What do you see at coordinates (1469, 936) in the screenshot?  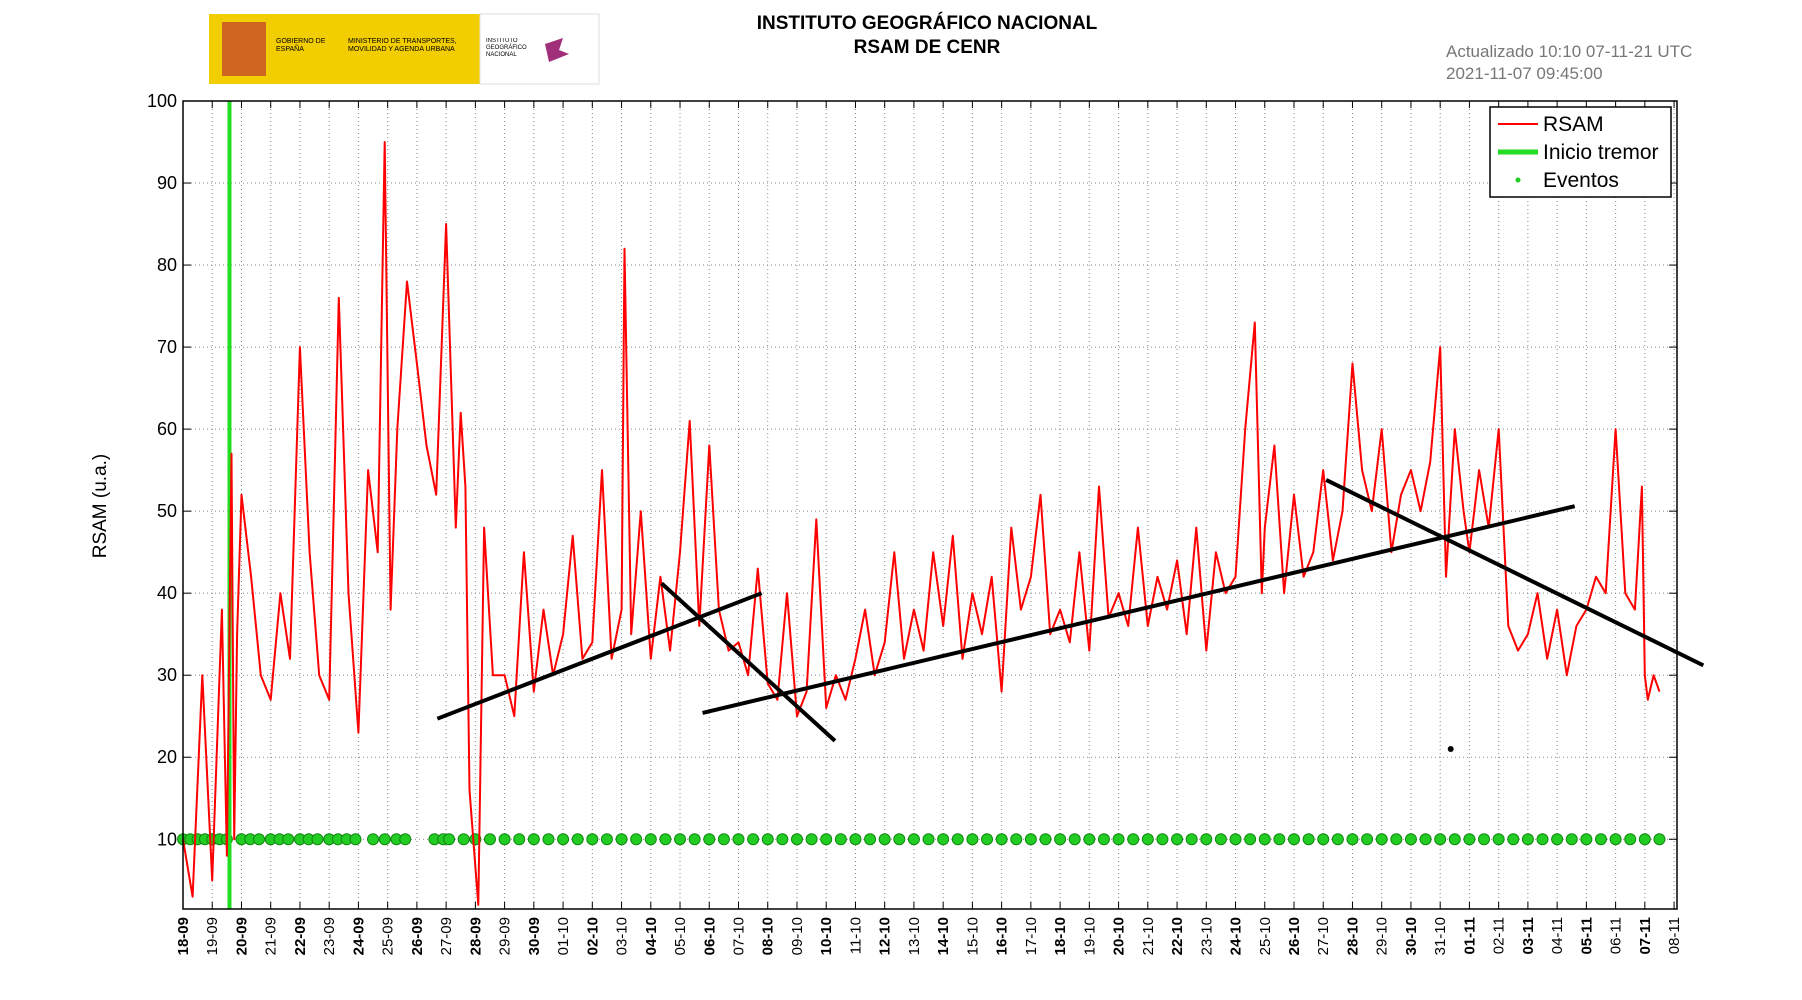 I see `x-tick-label: 01-11` at bounding box center [1469, 936].